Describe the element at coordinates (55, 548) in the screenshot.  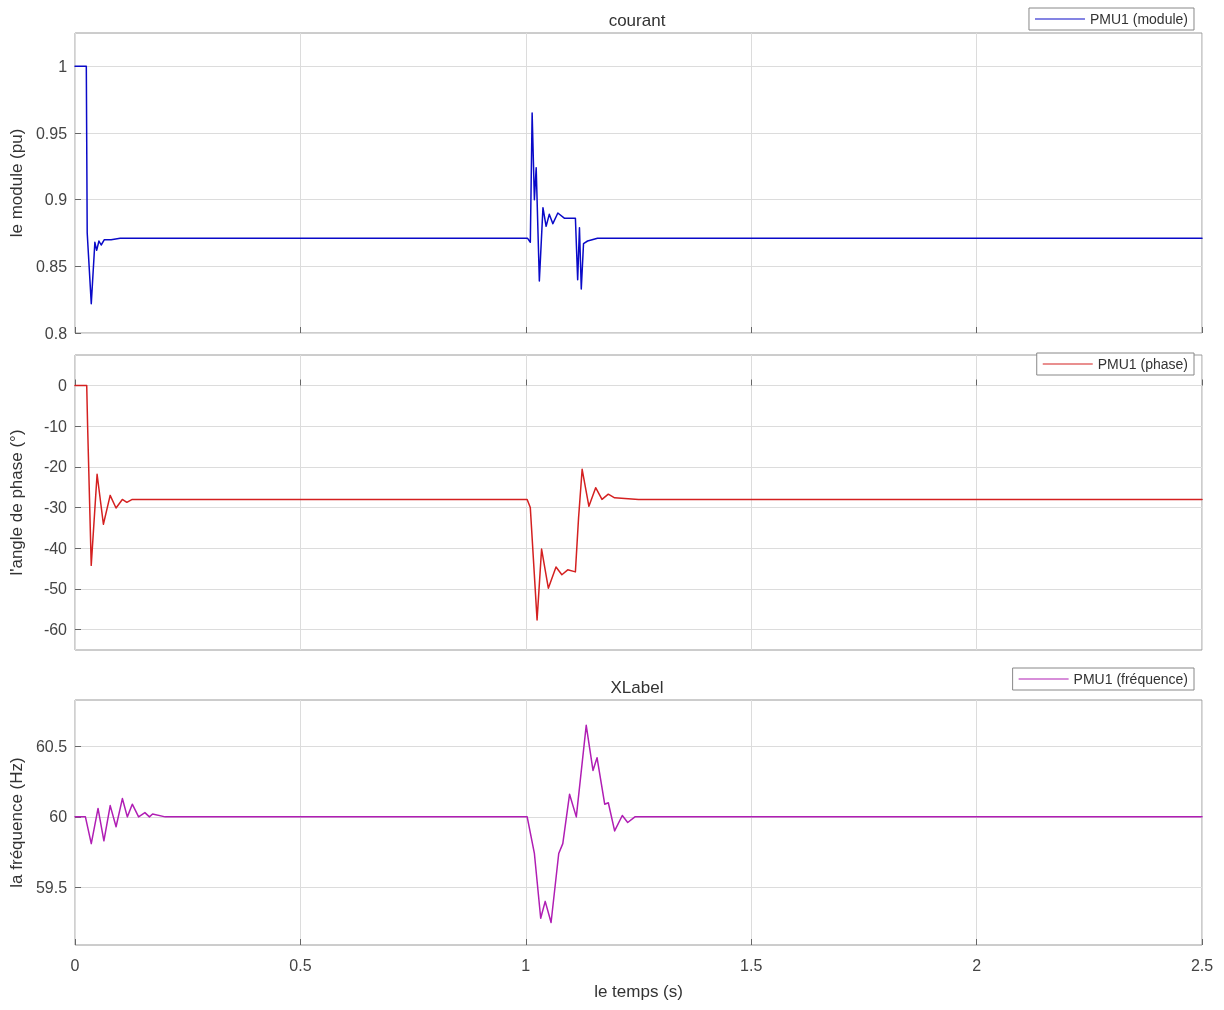
I see `y-tick-label: -40` at that location.